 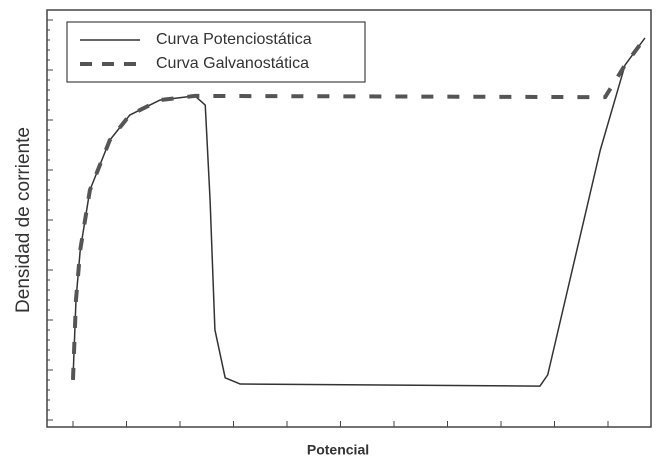 I want to click on legend-label: Curva Potenciostática, so click(x=234, y=39).